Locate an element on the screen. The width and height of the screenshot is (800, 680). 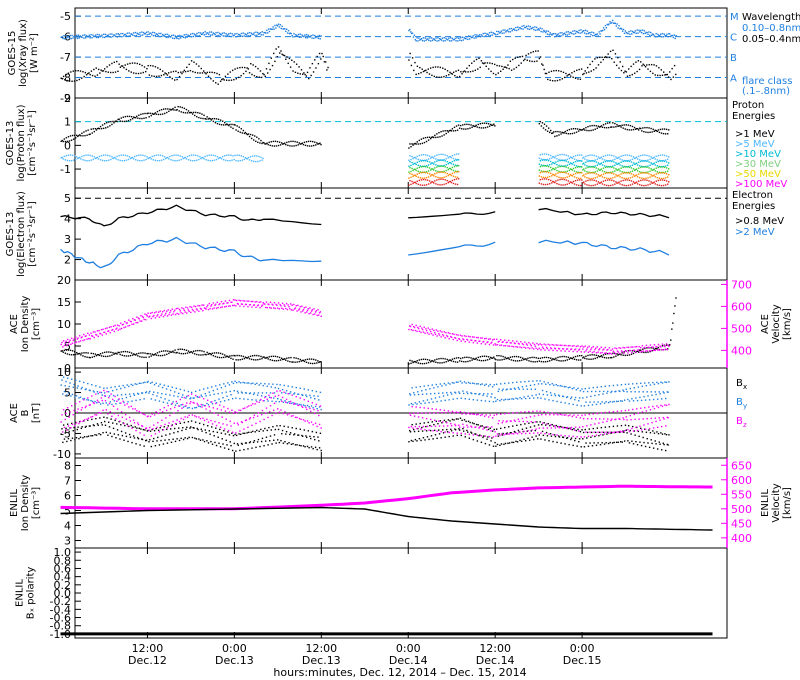
proton-series-4-point is located at coordinates (599, 176).